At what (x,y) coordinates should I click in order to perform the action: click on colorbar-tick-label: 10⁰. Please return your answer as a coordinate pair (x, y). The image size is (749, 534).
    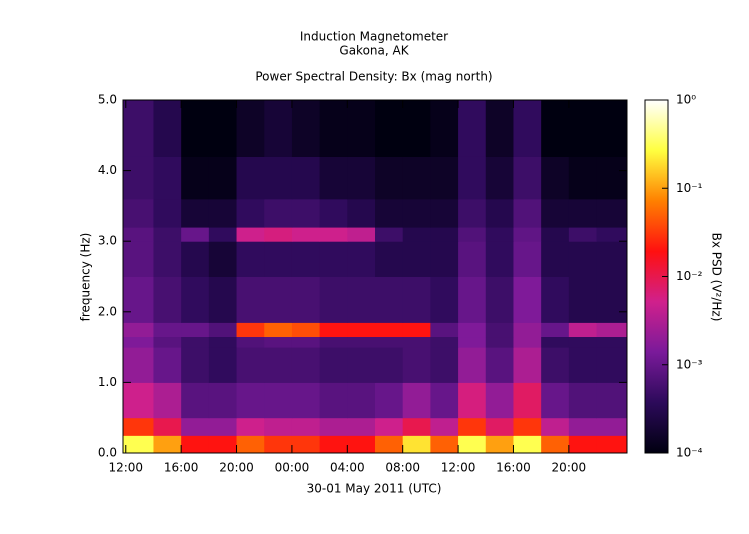
    Looking at the image, I should click on (686, 100).